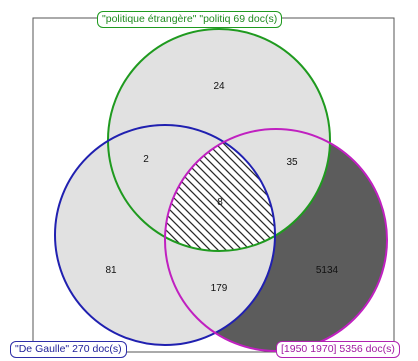  What do you see at coordinates (338, 349) in the screenshot?
I see `set-c-label: [1950 1970] 5356 doc(s)` at bounding box center [338, 349].